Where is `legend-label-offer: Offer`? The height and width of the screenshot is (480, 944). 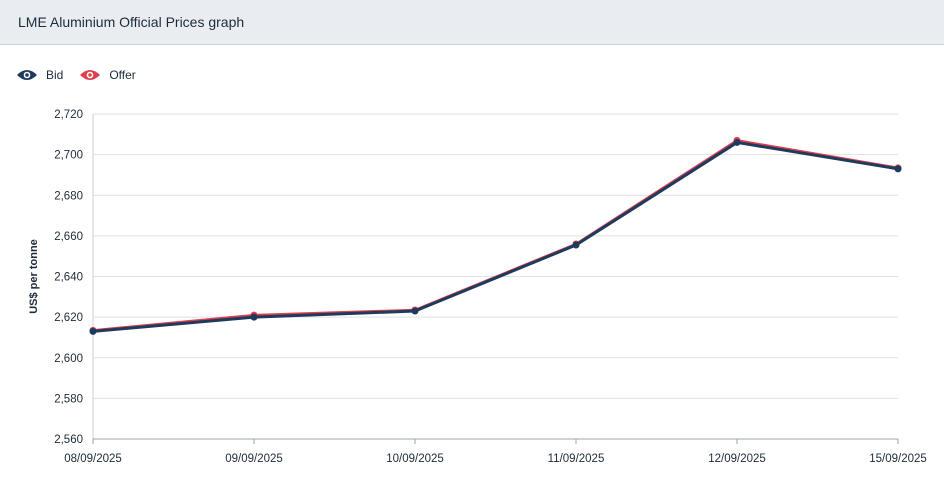
legend-label-offer: Offer is located at coordinates (122, 75).